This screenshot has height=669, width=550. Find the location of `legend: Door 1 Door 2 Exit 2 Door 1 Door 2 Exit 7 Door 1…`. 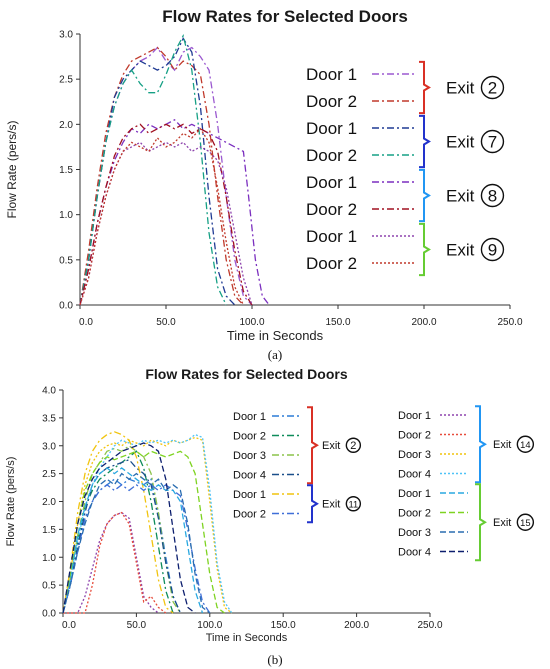

legend: Door 1 Door 2 Exit 2 Door 1 Door 2 Exit 7 Door 1… is located at coordinates (405, 168).